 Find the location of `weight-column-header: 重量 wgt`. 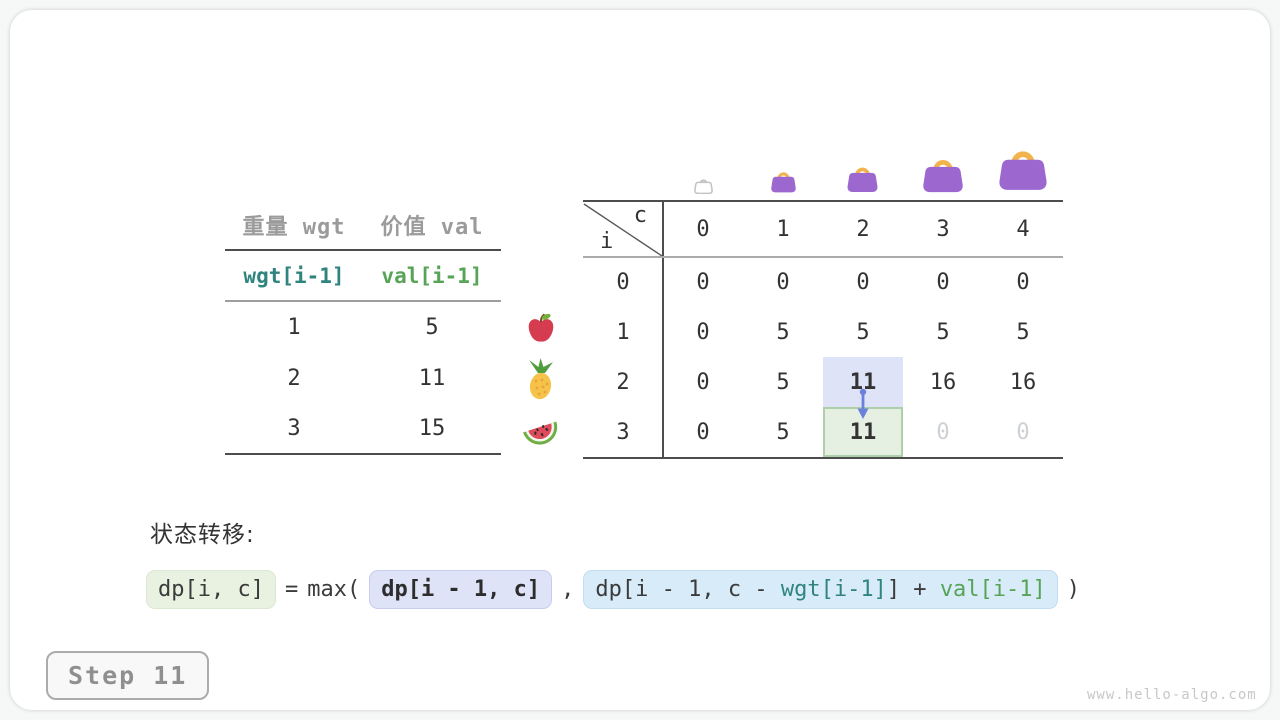

weight-column-header: 重量 wgt is located at coordinates (294, 227).